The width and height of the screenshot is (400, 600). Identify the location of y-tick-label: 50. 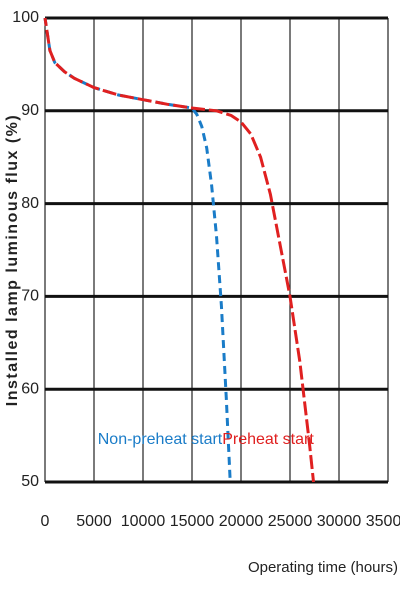
(30, 481).